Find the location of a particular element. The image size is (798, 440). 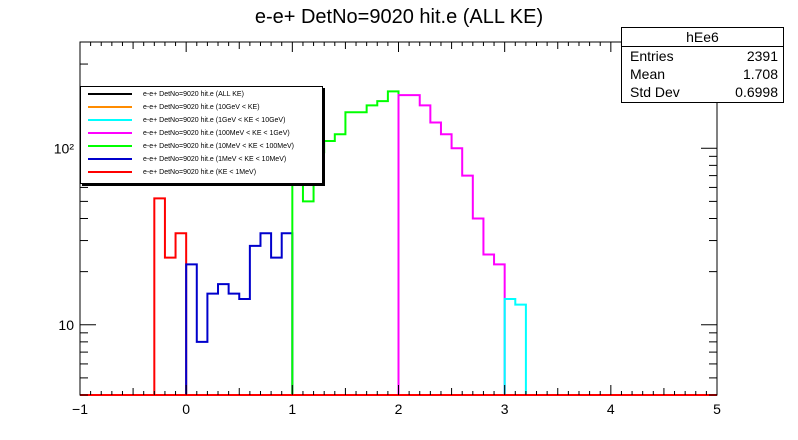

stats-row-stddev: Std Dev 0.6998 is located at coordinates (702, 92).